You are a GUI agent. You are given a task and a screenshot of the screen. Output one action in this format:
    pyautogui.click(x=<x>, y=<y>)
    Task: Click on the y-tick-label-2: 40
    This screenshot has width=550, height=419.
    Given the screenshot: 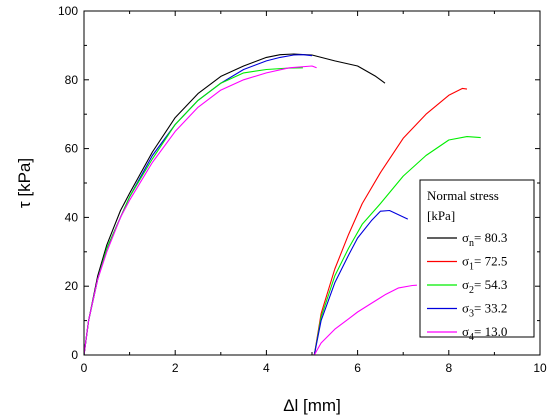 What is the action you would take?
    pyautogui.click(x=72, y=217)
    